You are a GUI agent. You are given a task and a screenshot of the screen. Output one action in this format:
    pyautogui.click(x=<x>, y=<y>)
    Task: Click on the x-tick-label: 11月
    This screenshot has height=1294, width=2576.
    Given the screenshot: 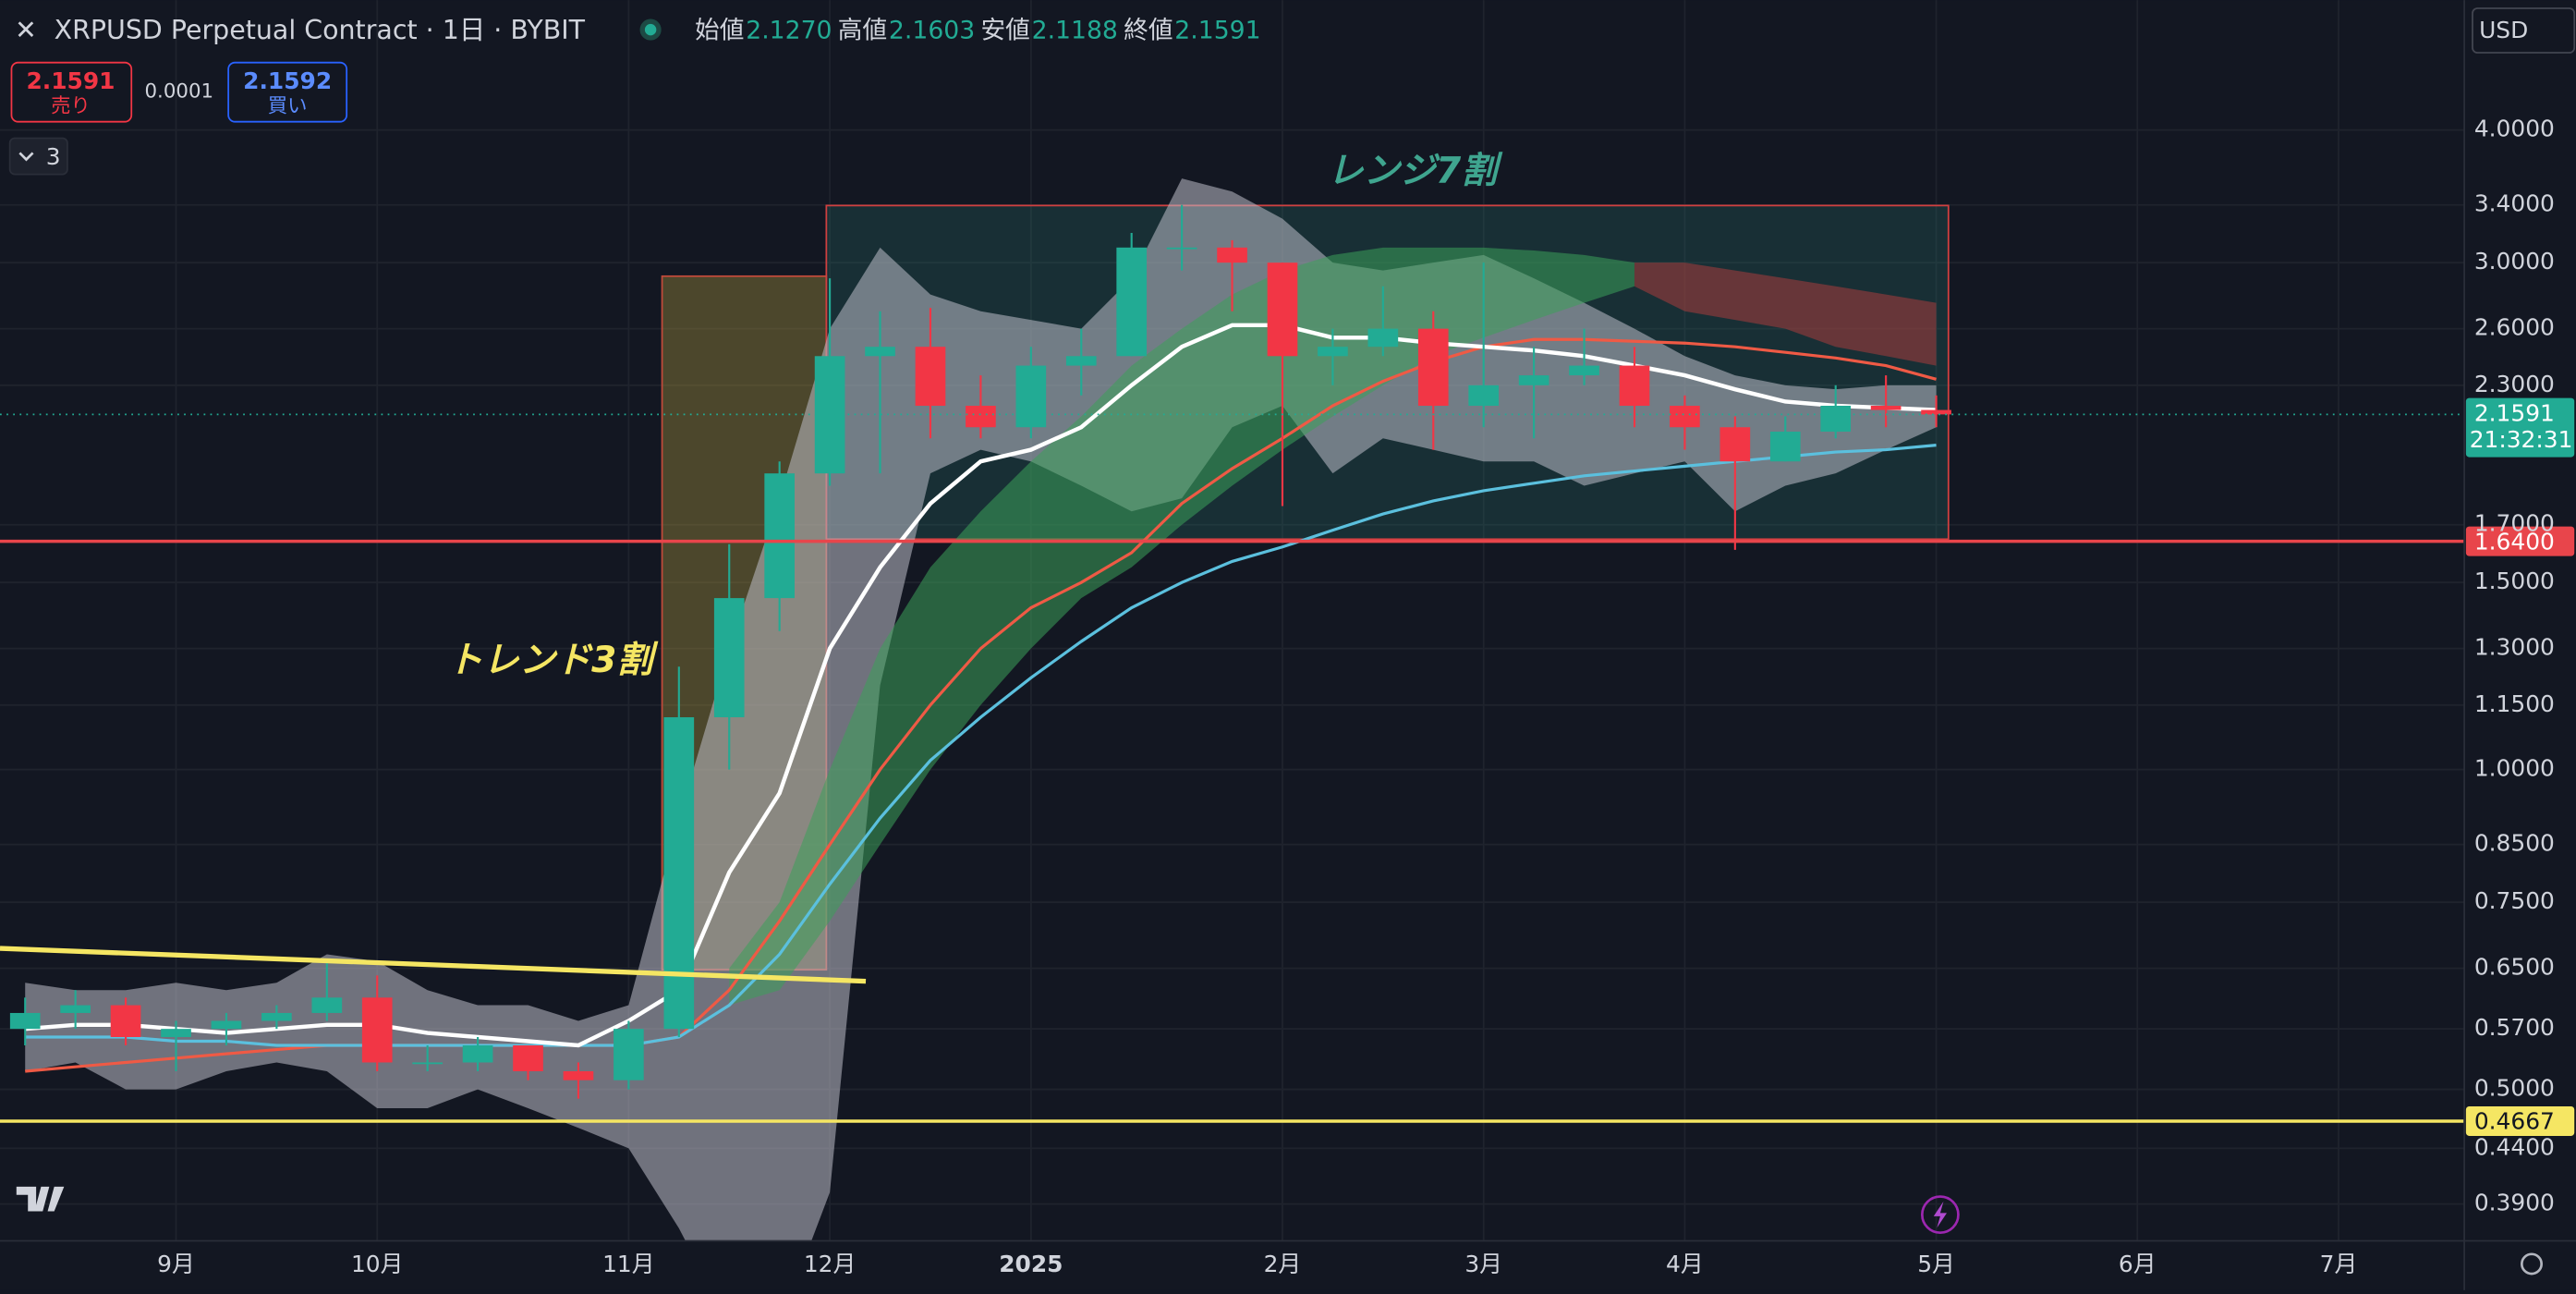 What is the action you would take?
    pyautogui.click(x=628, y=1264)
    